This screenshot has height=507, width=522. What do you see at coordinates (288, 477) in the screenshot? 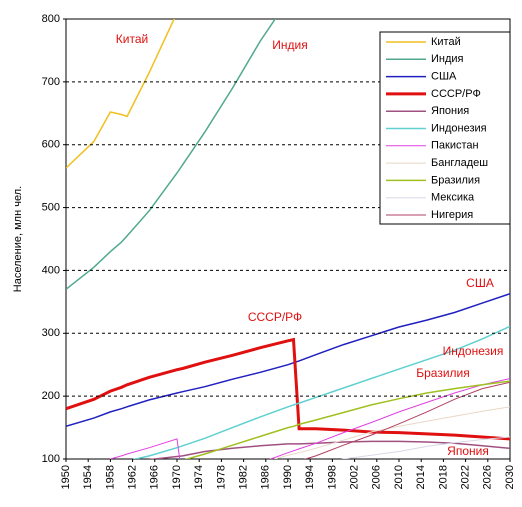
I see `x-tick-label: 1990` at bounding box center [288, 477].